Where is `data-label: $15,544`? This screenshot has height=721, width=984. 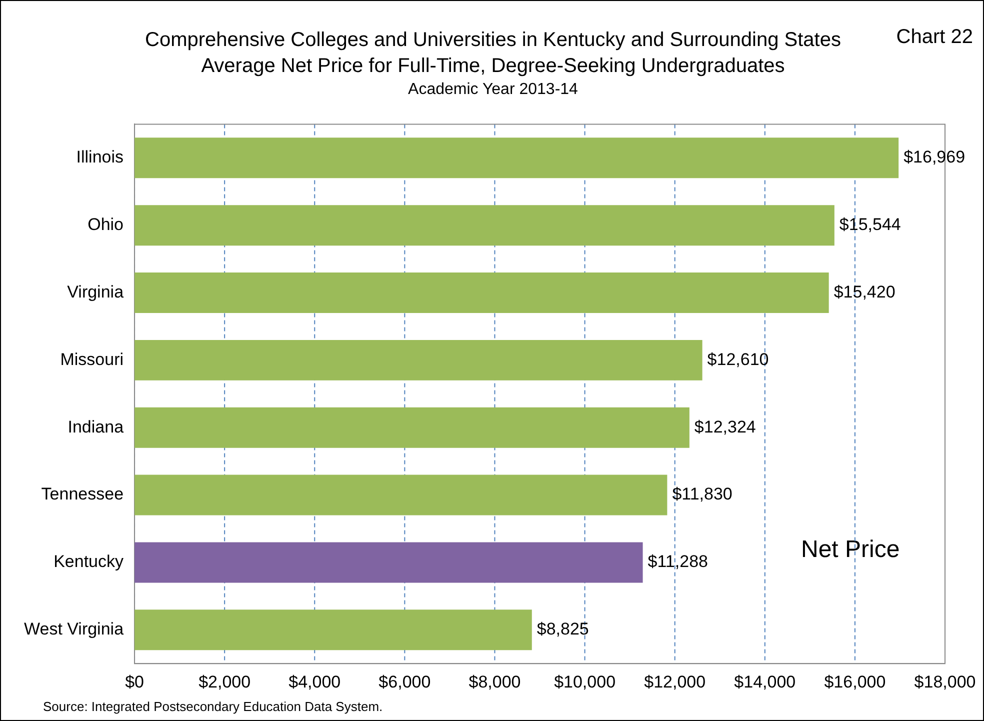 data-label: $15,544 is located at coordinates (870, 224).